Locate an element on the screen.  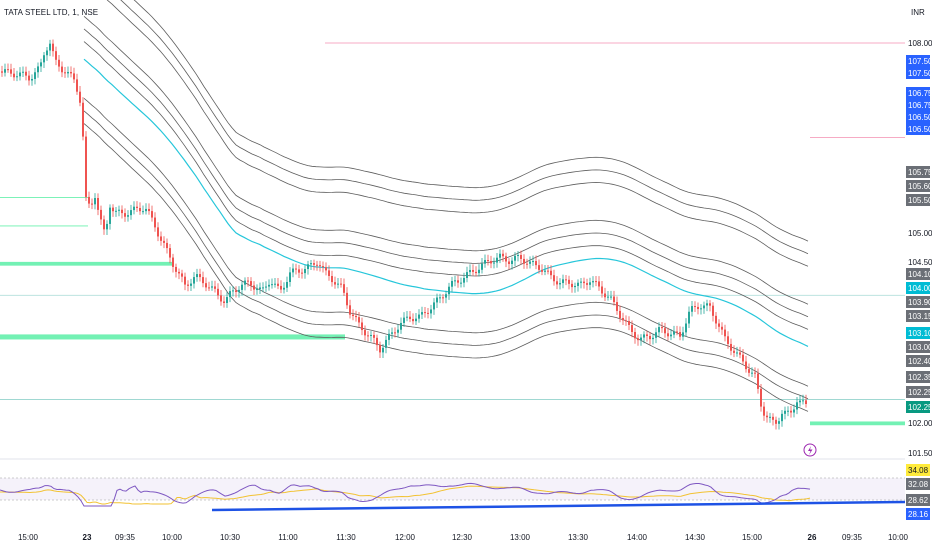
svg-text: 103.90 is located at coordinates (920, 302).